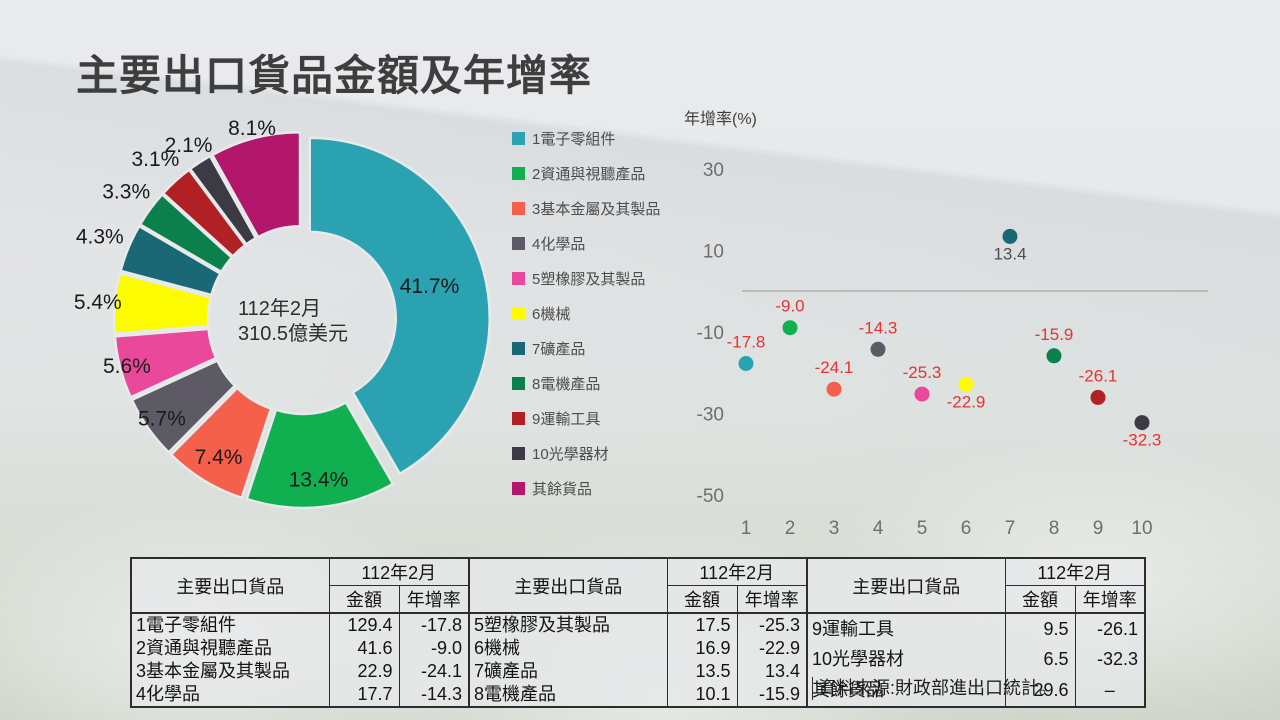 This screenshot has width=1280, height=720. Describe the element at coordinates (574, 139) in the screenshot. I see `legend-item-label: 1電子零組件` at that location.